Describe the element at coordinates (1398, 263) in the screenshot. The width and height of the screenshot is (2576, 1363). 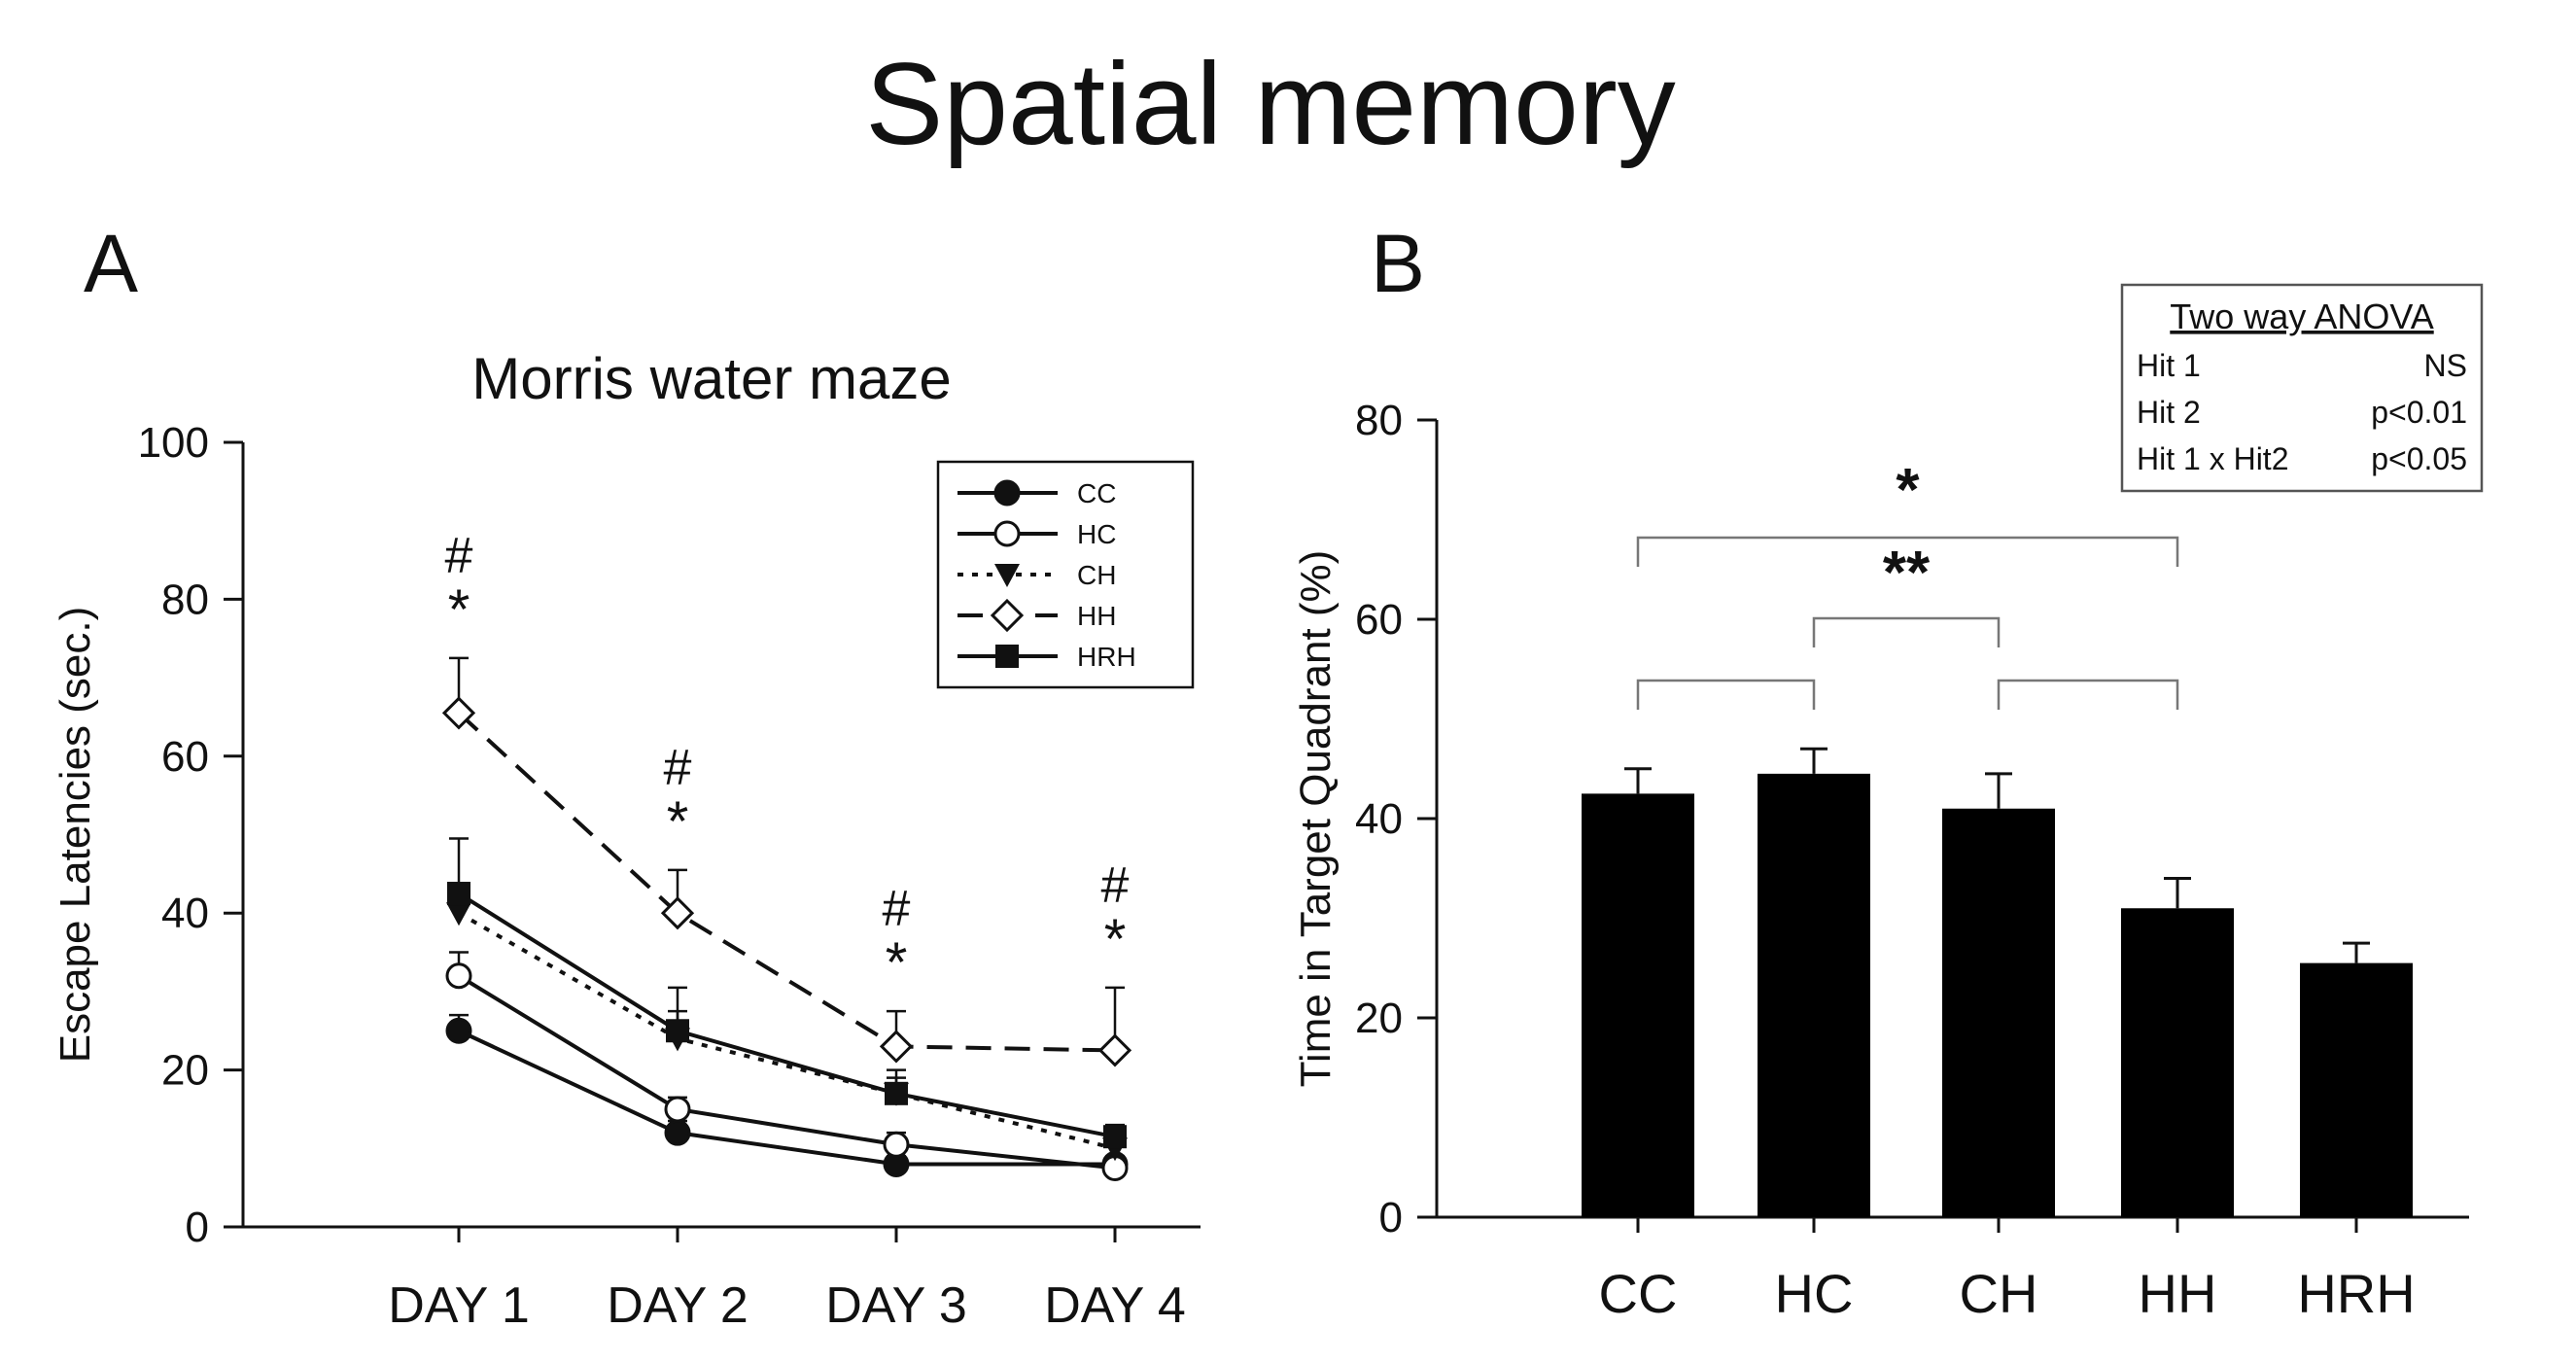
I see `panel-b-label: B` at that location.